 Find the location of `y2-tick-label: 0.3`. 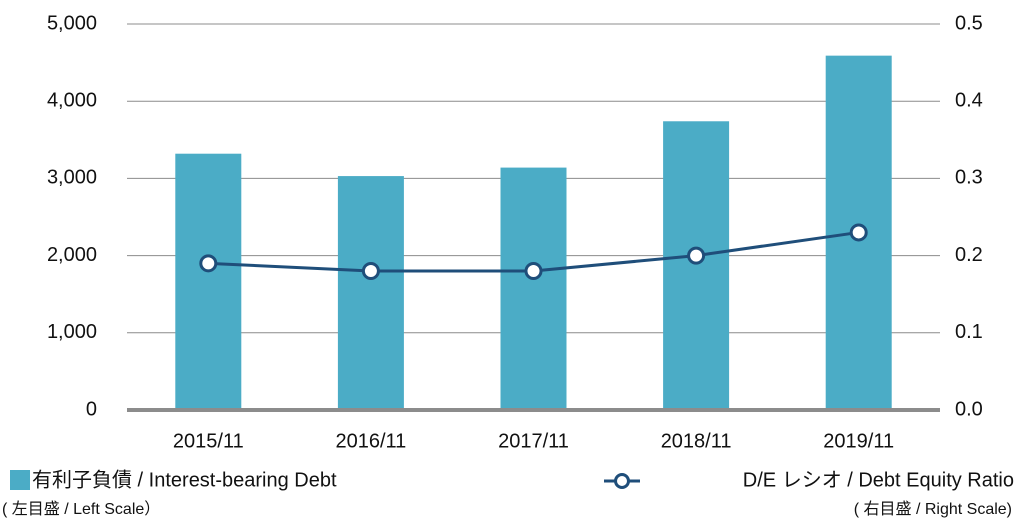

y2-tick-label: 0.3 is located at coordinates (969, 178).